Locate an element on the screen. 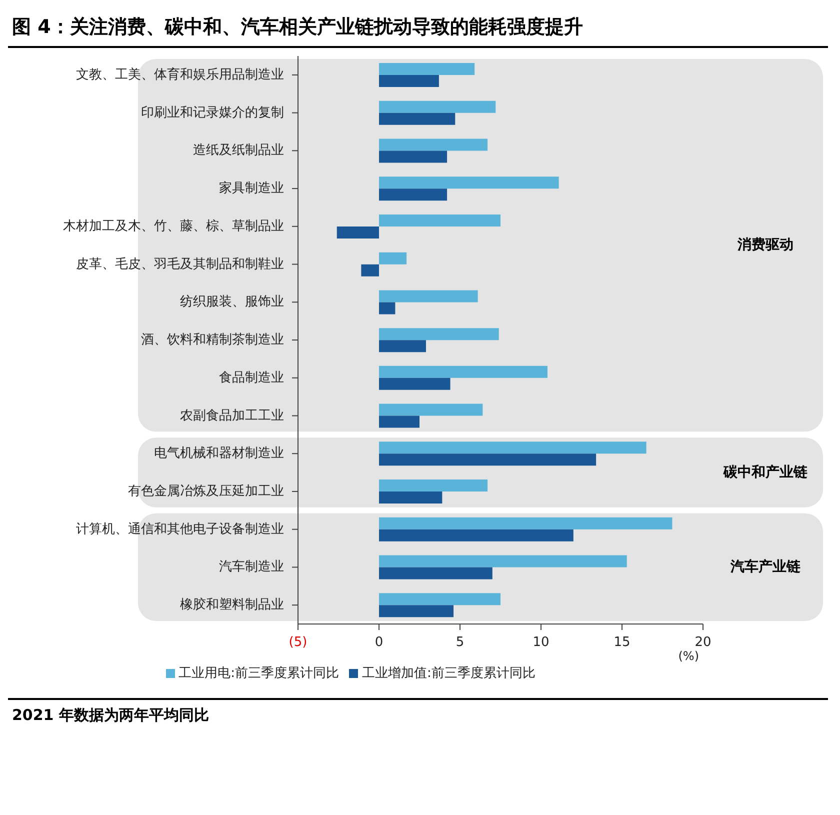  y-tick-label: 食品制造业 is located at coordinates (251, 378).